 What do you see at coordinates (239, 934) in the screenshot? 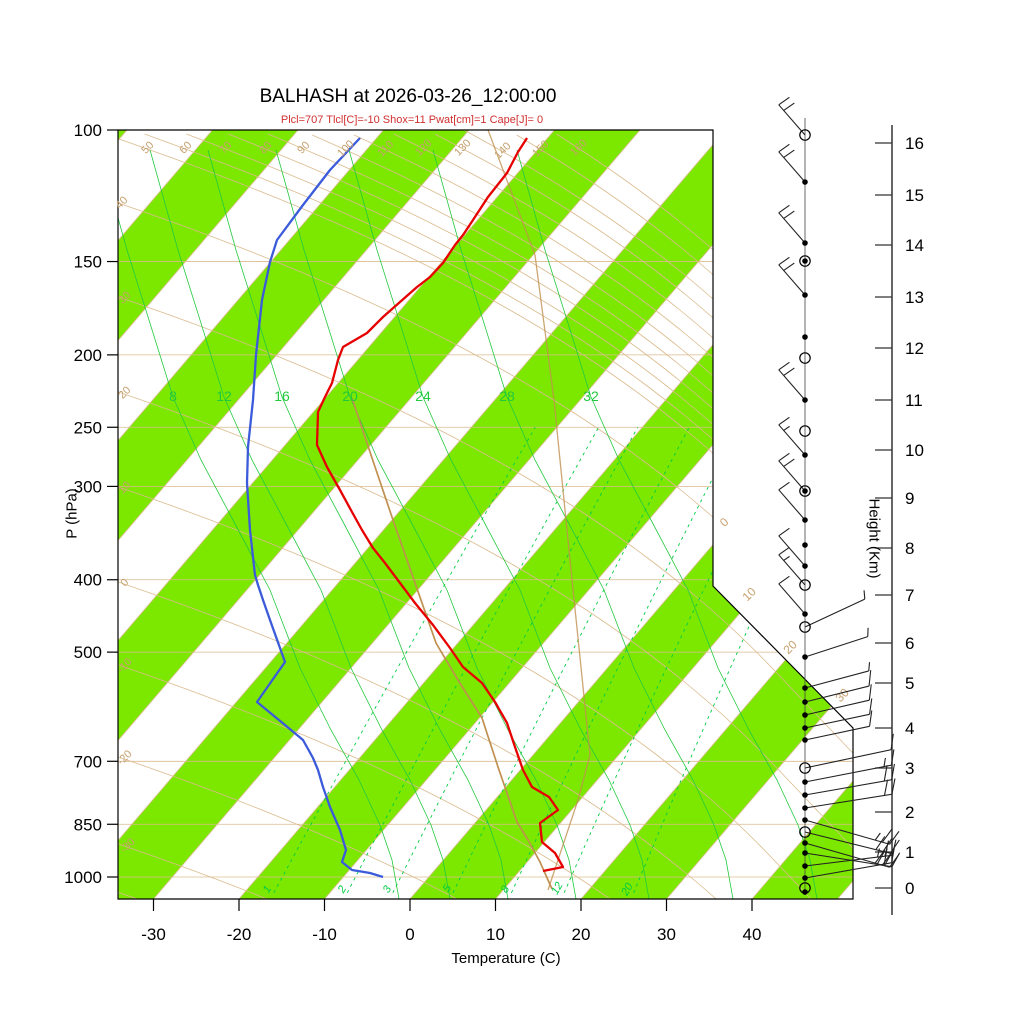
I see `svg-text: -20` at bounding box center [239, 934].